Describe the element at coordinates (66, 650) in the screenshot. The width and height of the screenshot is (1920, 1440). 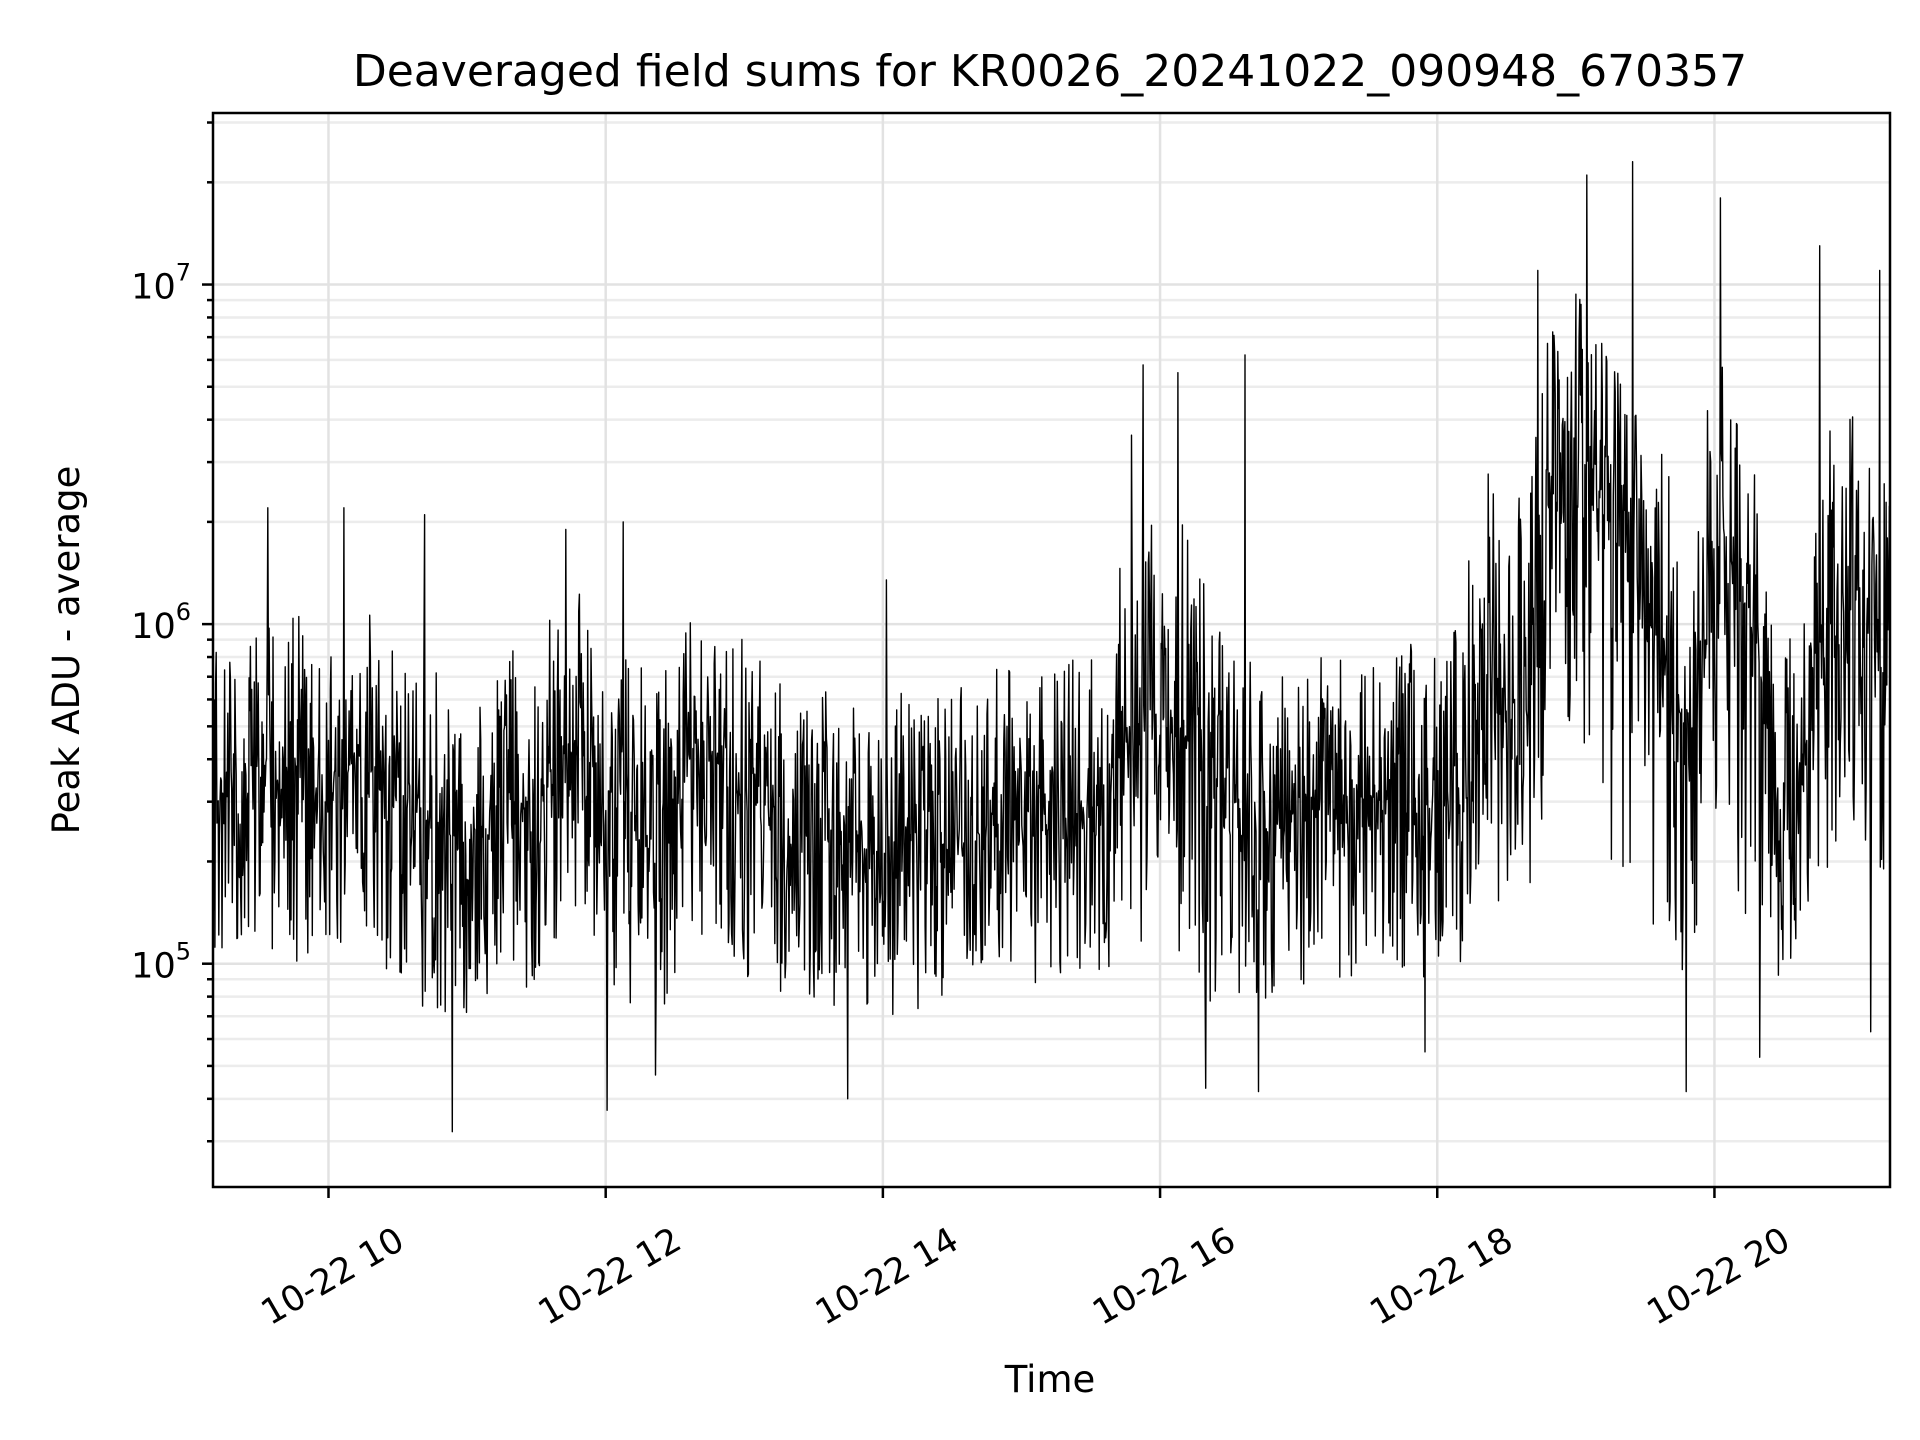
I see `y-axis-label: Peak ADU - average` at that location.